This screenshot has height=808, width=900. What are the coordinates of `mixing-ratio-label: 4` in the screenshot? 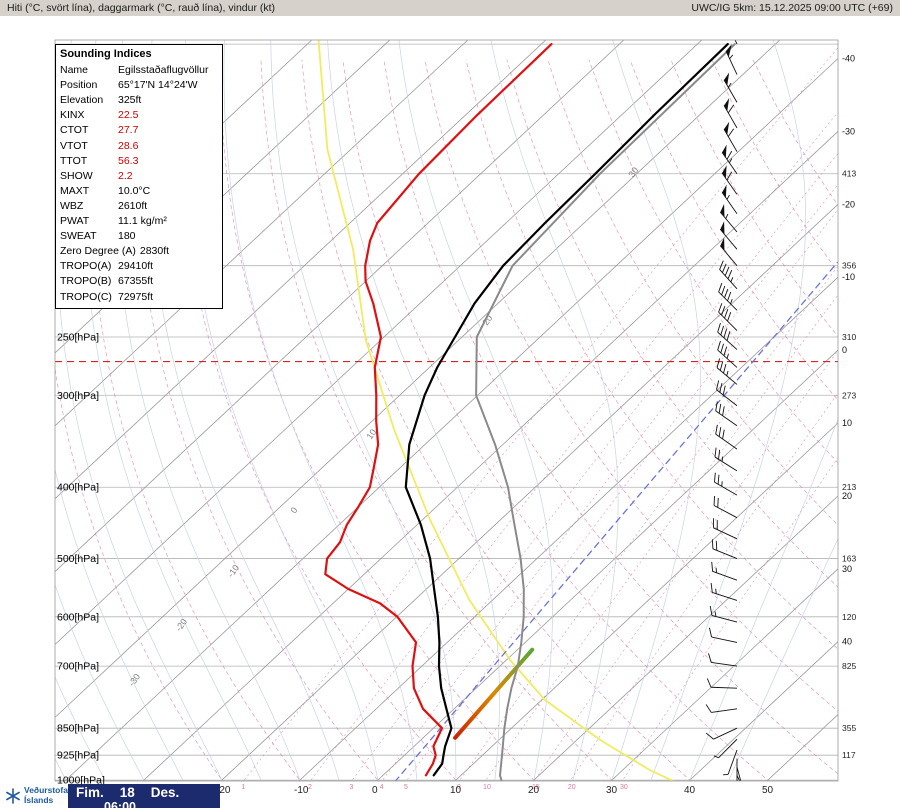 It's located at (382, 787).